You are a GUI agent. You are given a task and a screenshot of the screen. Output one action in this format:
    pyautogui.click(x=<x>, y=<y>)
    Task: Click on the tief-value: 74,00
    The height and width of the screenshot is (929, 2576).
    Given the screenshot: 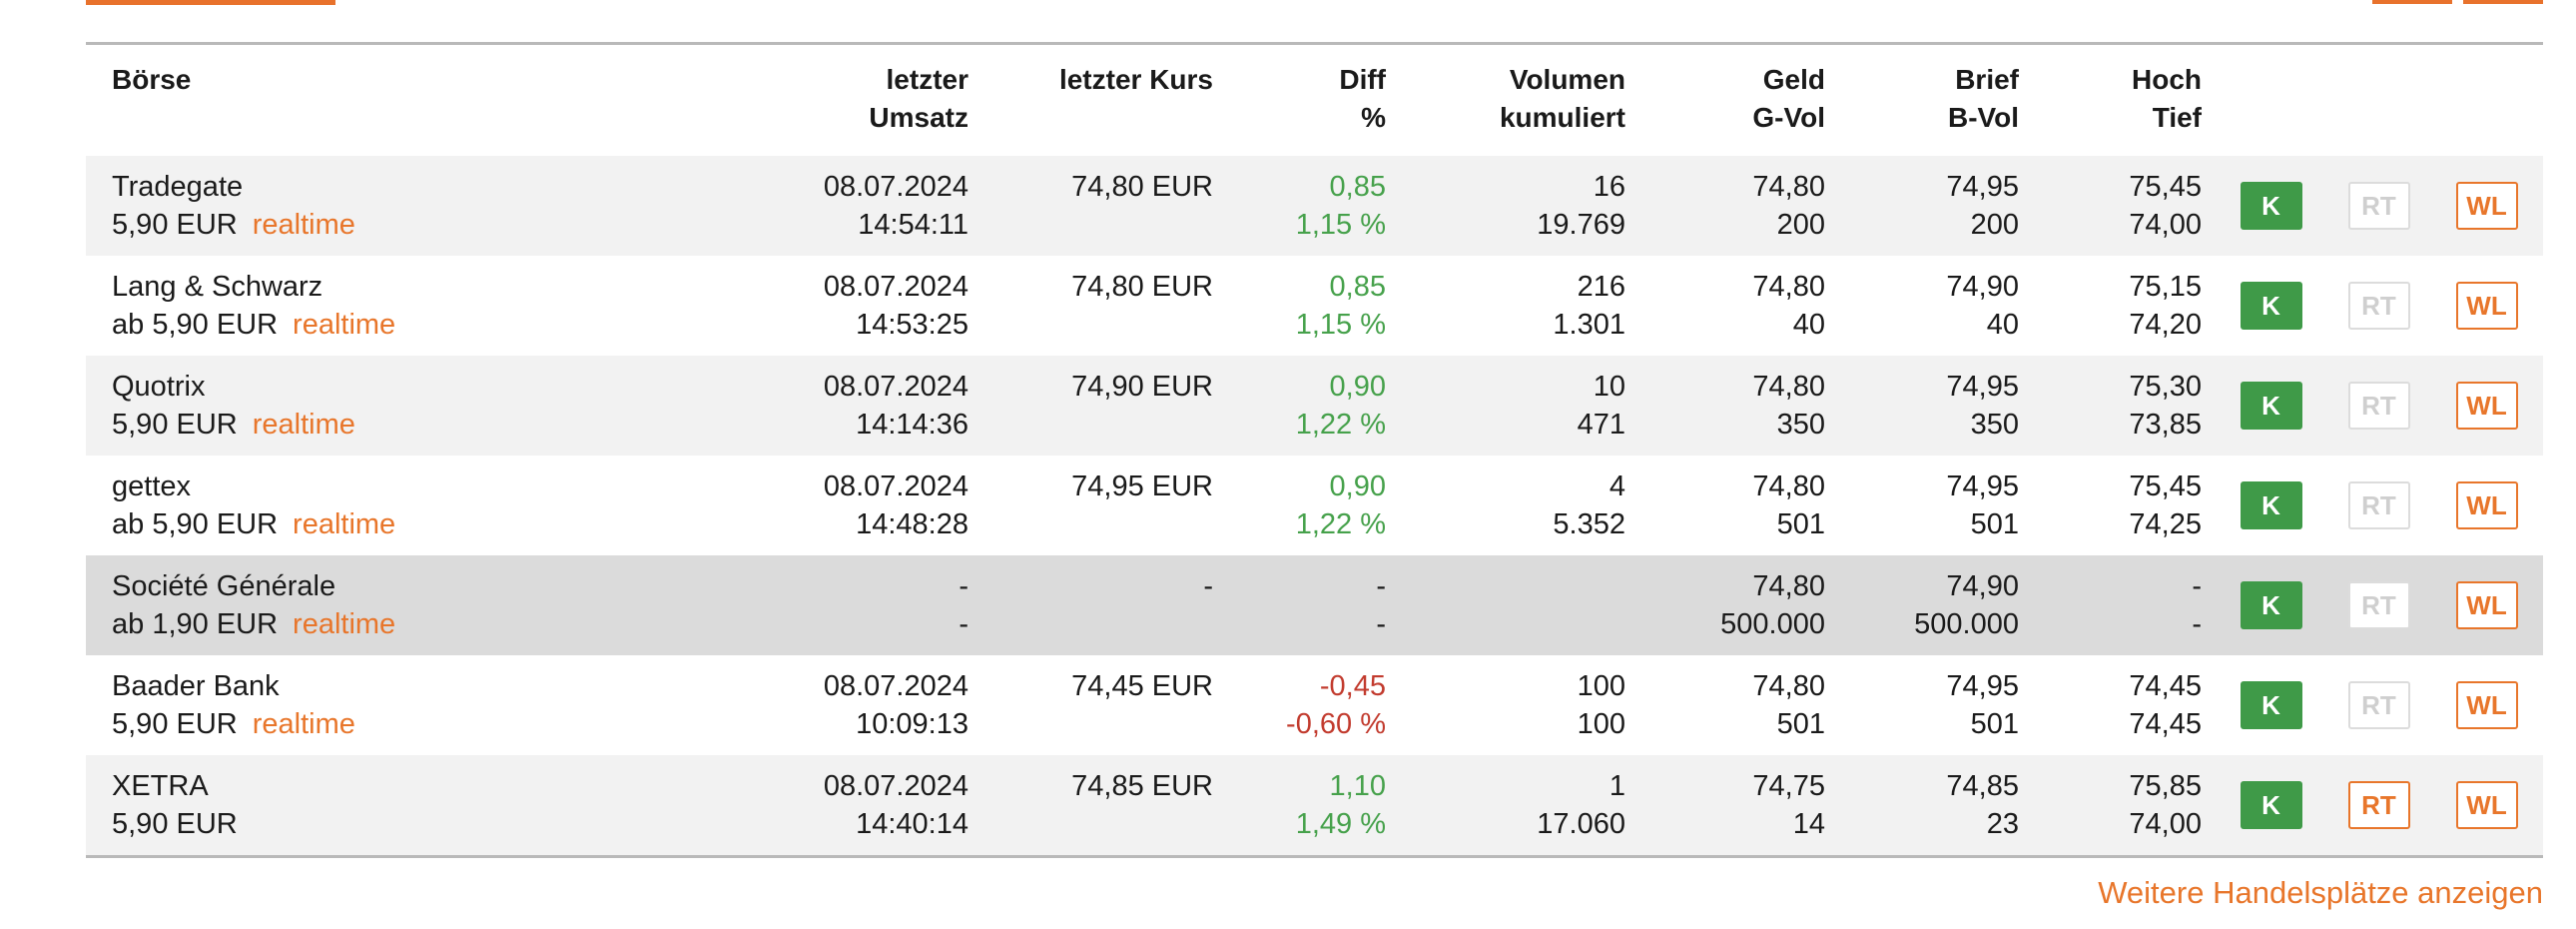 What is the action you would take?
    pyautogui.click(x=2165, y=225)
    